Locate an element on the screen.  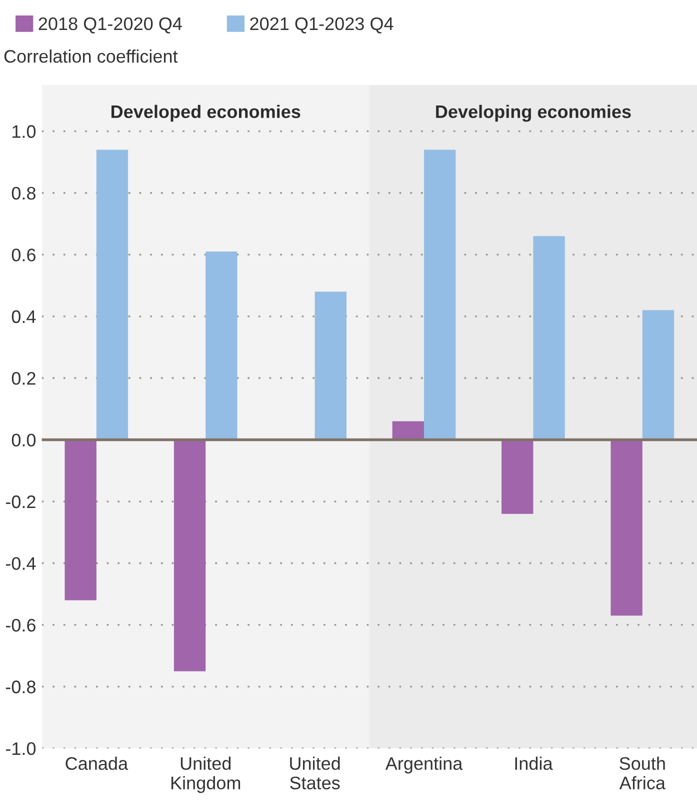
y-tick-label: -1.0 is located at coordinates (21, 749).